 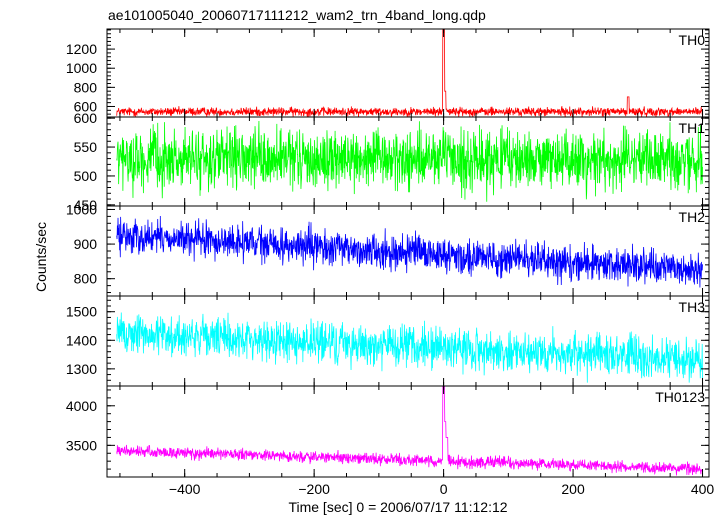 I want to click on panel-frame, so click(x=408, y=73).